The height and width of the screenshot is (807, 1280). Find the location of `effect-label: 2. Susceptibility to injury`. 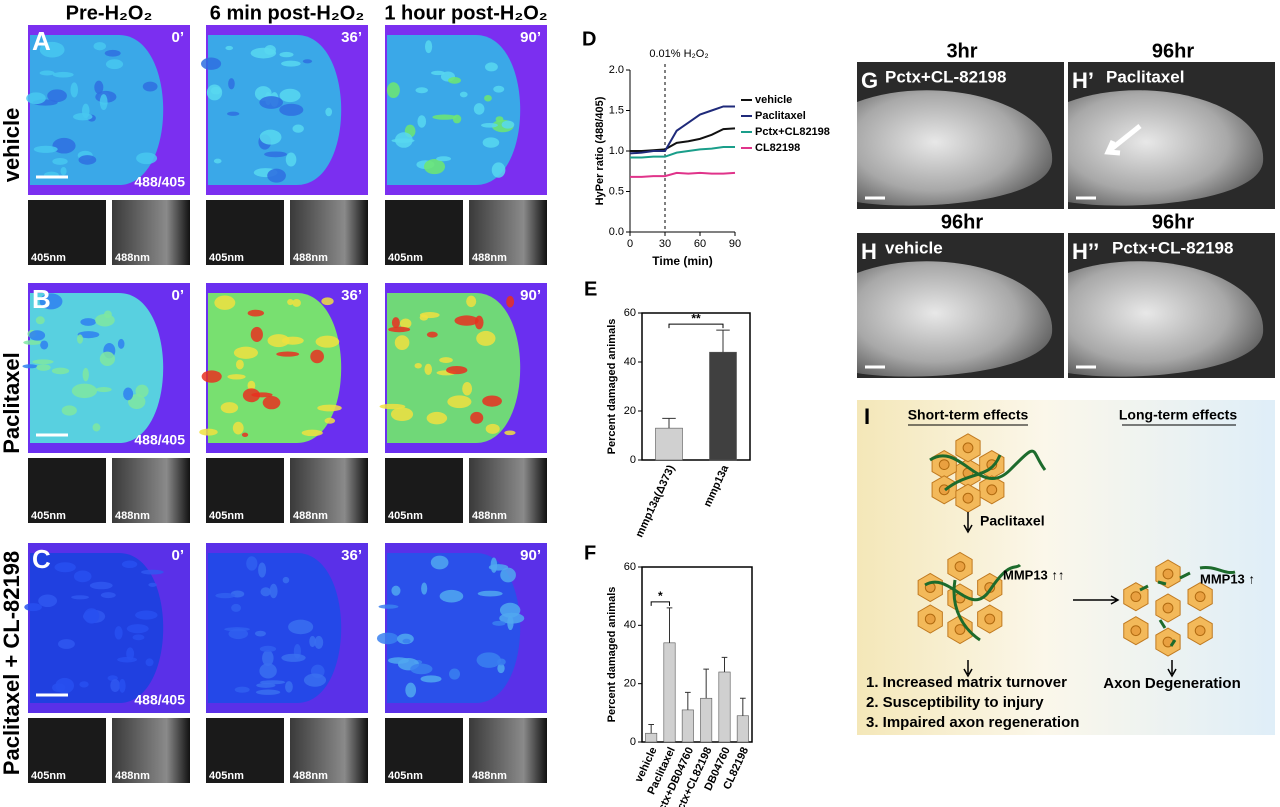

effect-label: 2. Susceptibility to injury is located at coordinates (955, 702).